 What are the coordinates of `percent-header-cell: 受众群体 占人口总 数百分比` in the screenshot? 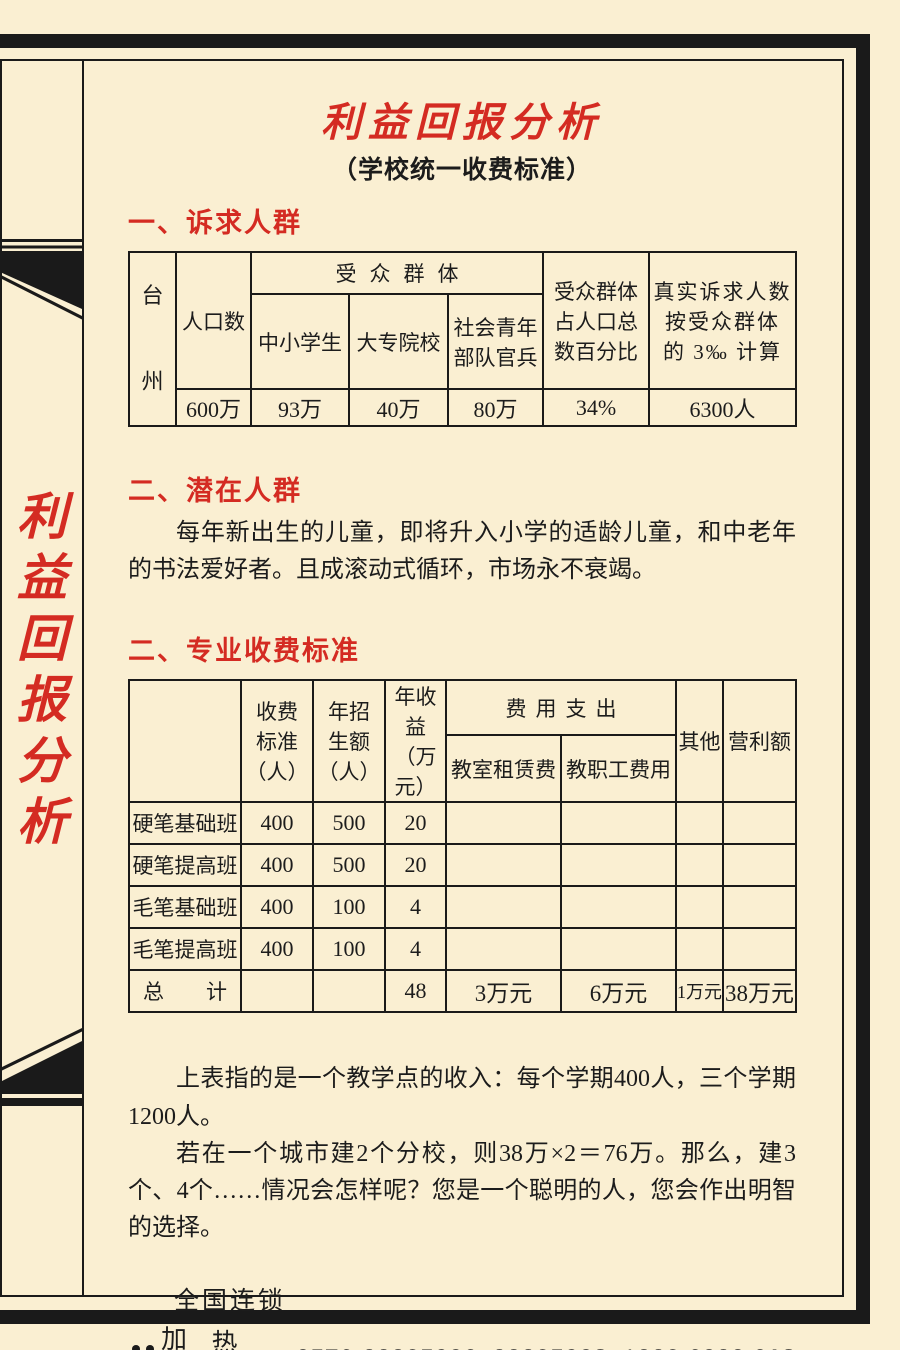 It's located at (596, 320).